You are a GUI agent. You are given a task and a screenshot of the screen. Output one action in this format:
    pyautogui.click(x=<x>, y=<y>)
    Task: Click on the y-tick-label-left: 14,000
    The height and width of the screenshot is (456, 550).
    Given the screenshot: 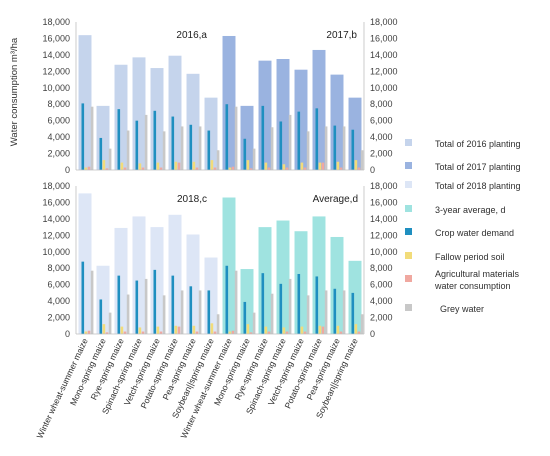 What is the action you would take?
    pyautogui.click(x=56, y=55)
    